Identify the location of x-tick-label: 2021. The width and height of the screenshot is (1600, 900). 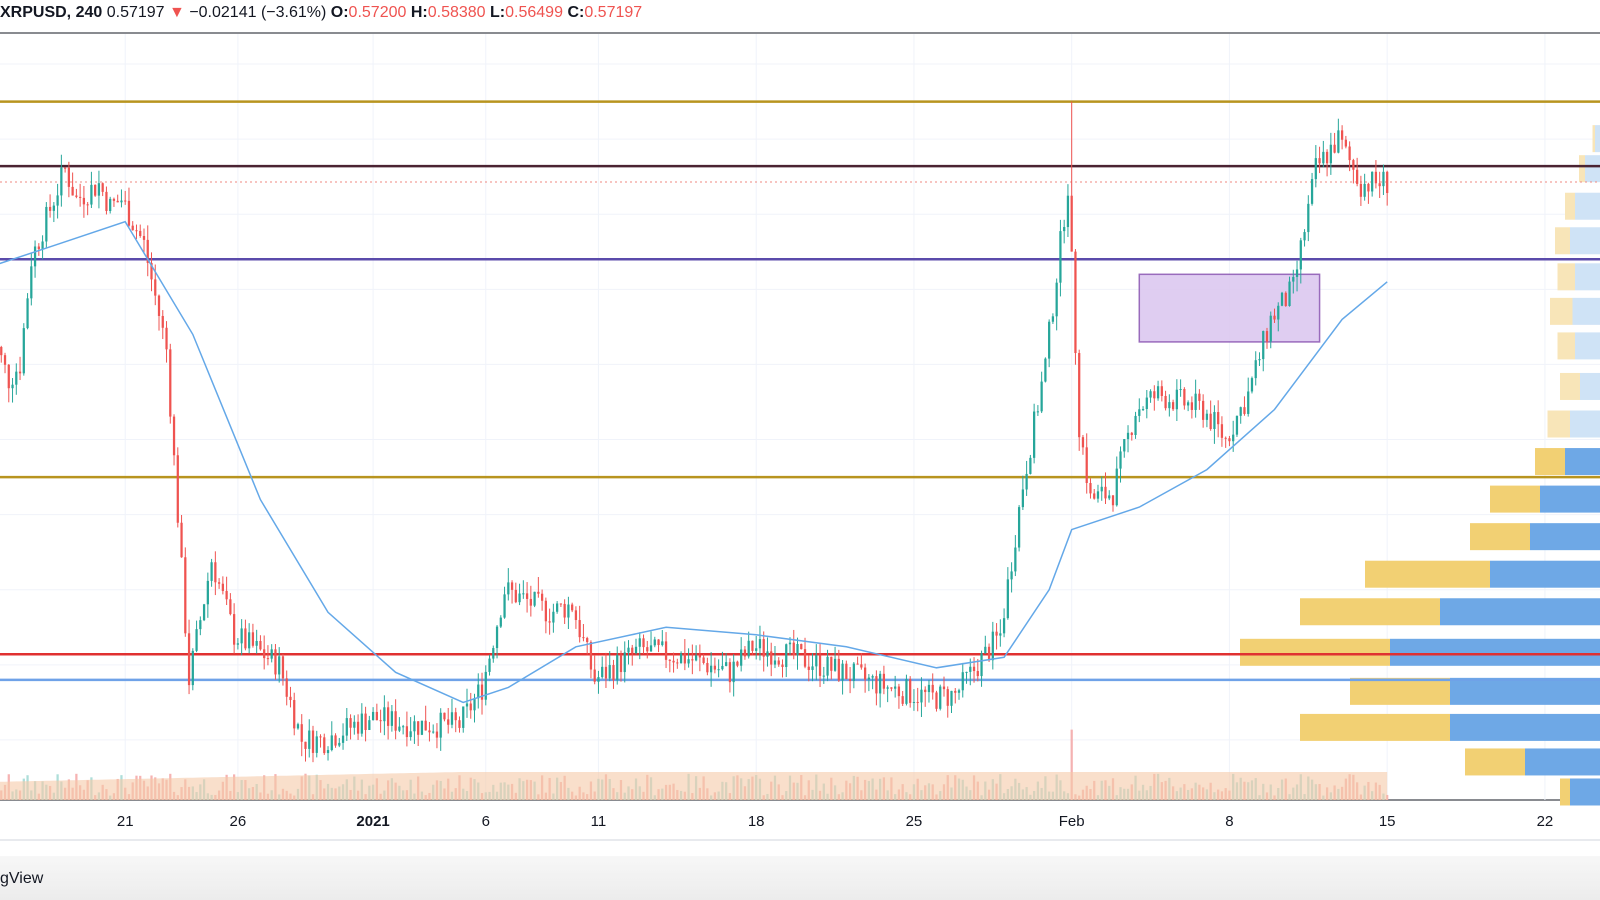
(372, 821).